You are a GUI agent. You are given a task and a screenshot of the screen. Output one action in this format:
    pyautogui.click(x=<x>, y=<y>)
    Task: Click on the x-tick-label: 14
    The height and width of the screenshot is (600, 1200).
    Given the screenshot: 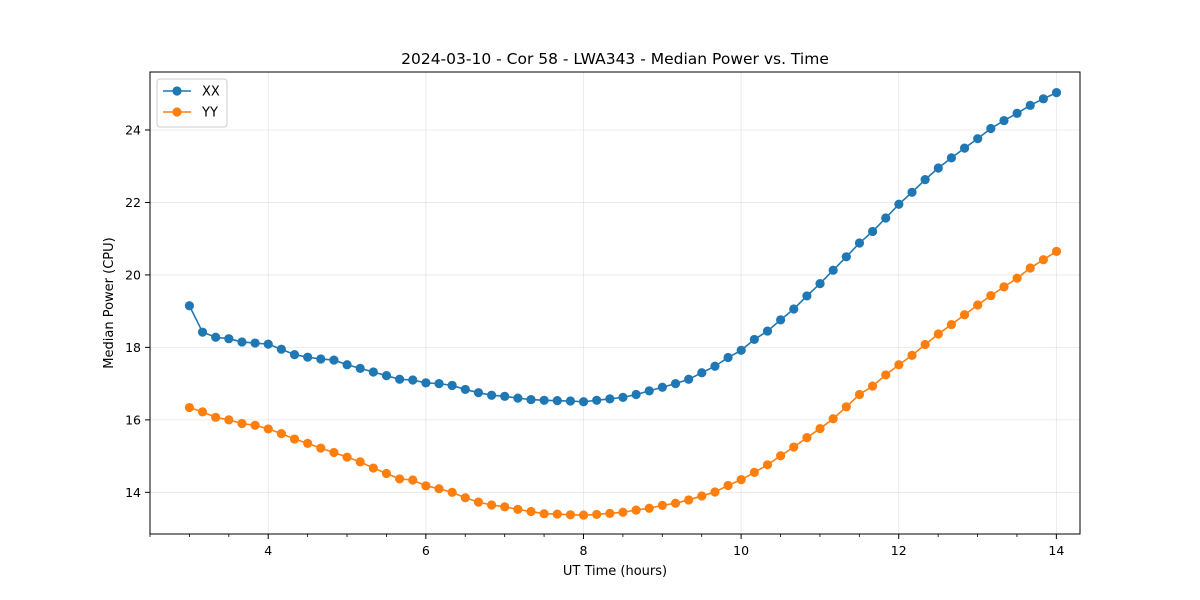 What is the action you would take?
    pyautogui.click(x=1056, y=550)
    